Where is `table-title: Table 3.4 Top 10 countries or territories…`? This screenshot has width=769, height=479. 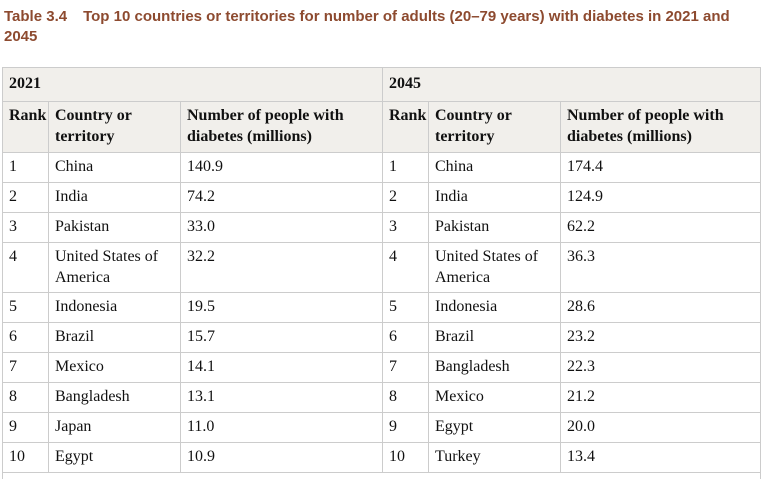
table-title: Table 3.4 Top 10 countries or territories… is located at coordinates (381, 27).